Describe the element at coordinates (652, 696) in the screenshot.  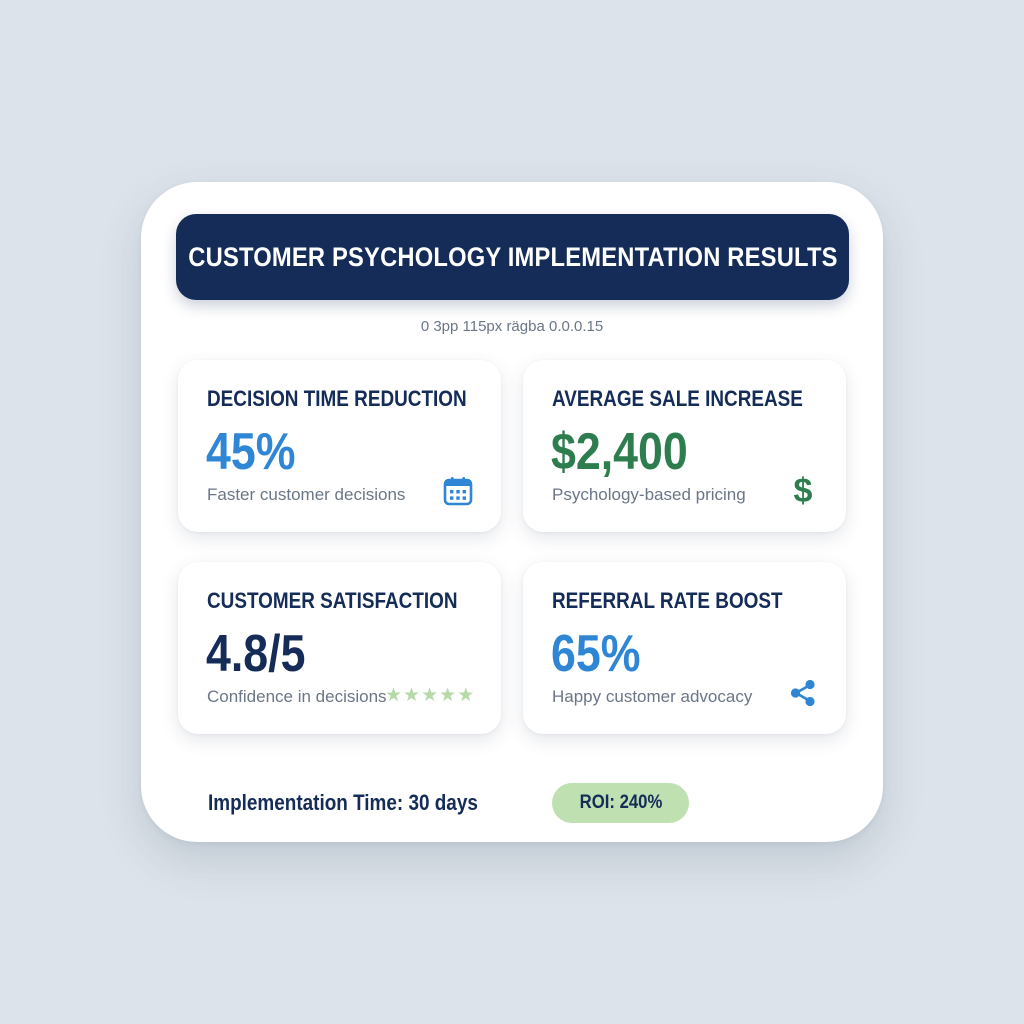
I see `metric-description: Happy customer advocacy` at that location.